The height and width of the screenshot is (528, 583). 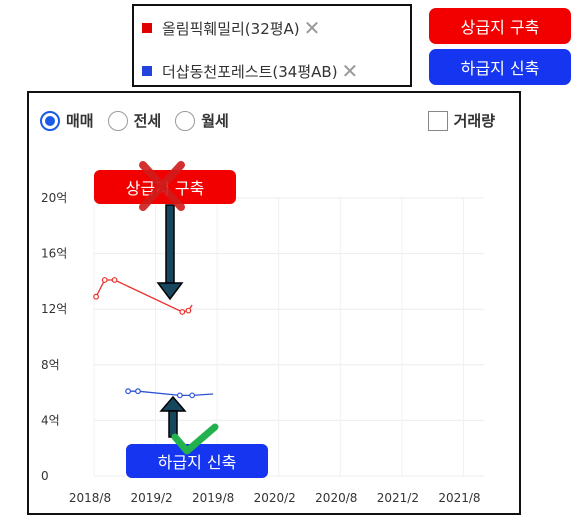 What do you see at coordinates (54, 254) in the screenshot?
I see `y-tick-label: 16억` at bounding box center [54, 254].